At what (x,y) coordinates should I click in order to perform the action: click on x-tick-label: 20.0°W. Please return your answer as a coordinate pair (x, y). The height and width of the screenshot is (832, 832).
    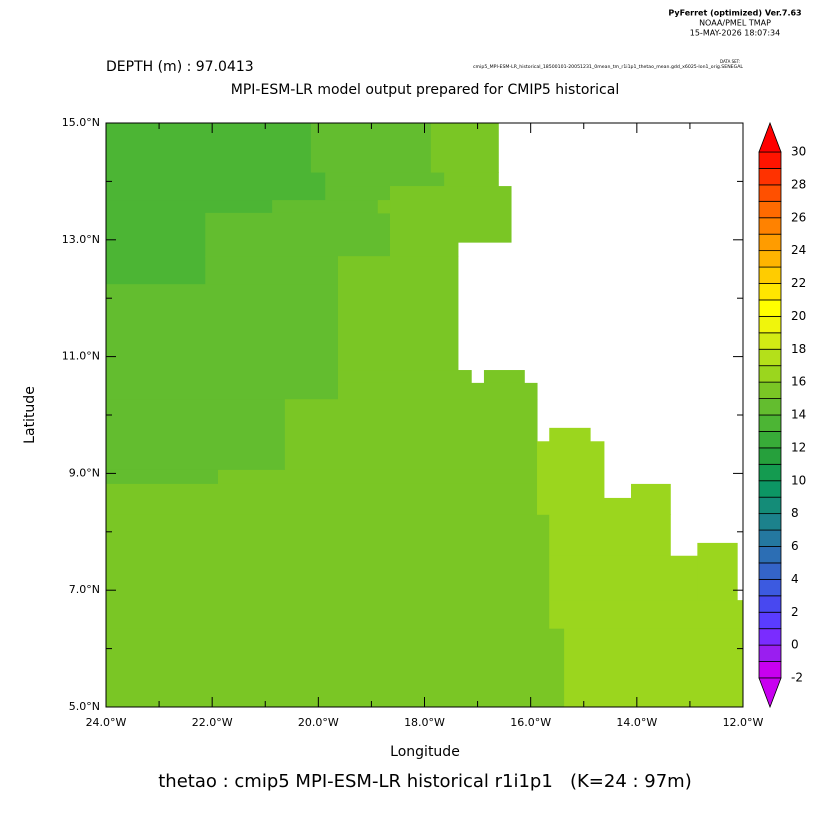
    Looking at the image, I should click on (318, 722).